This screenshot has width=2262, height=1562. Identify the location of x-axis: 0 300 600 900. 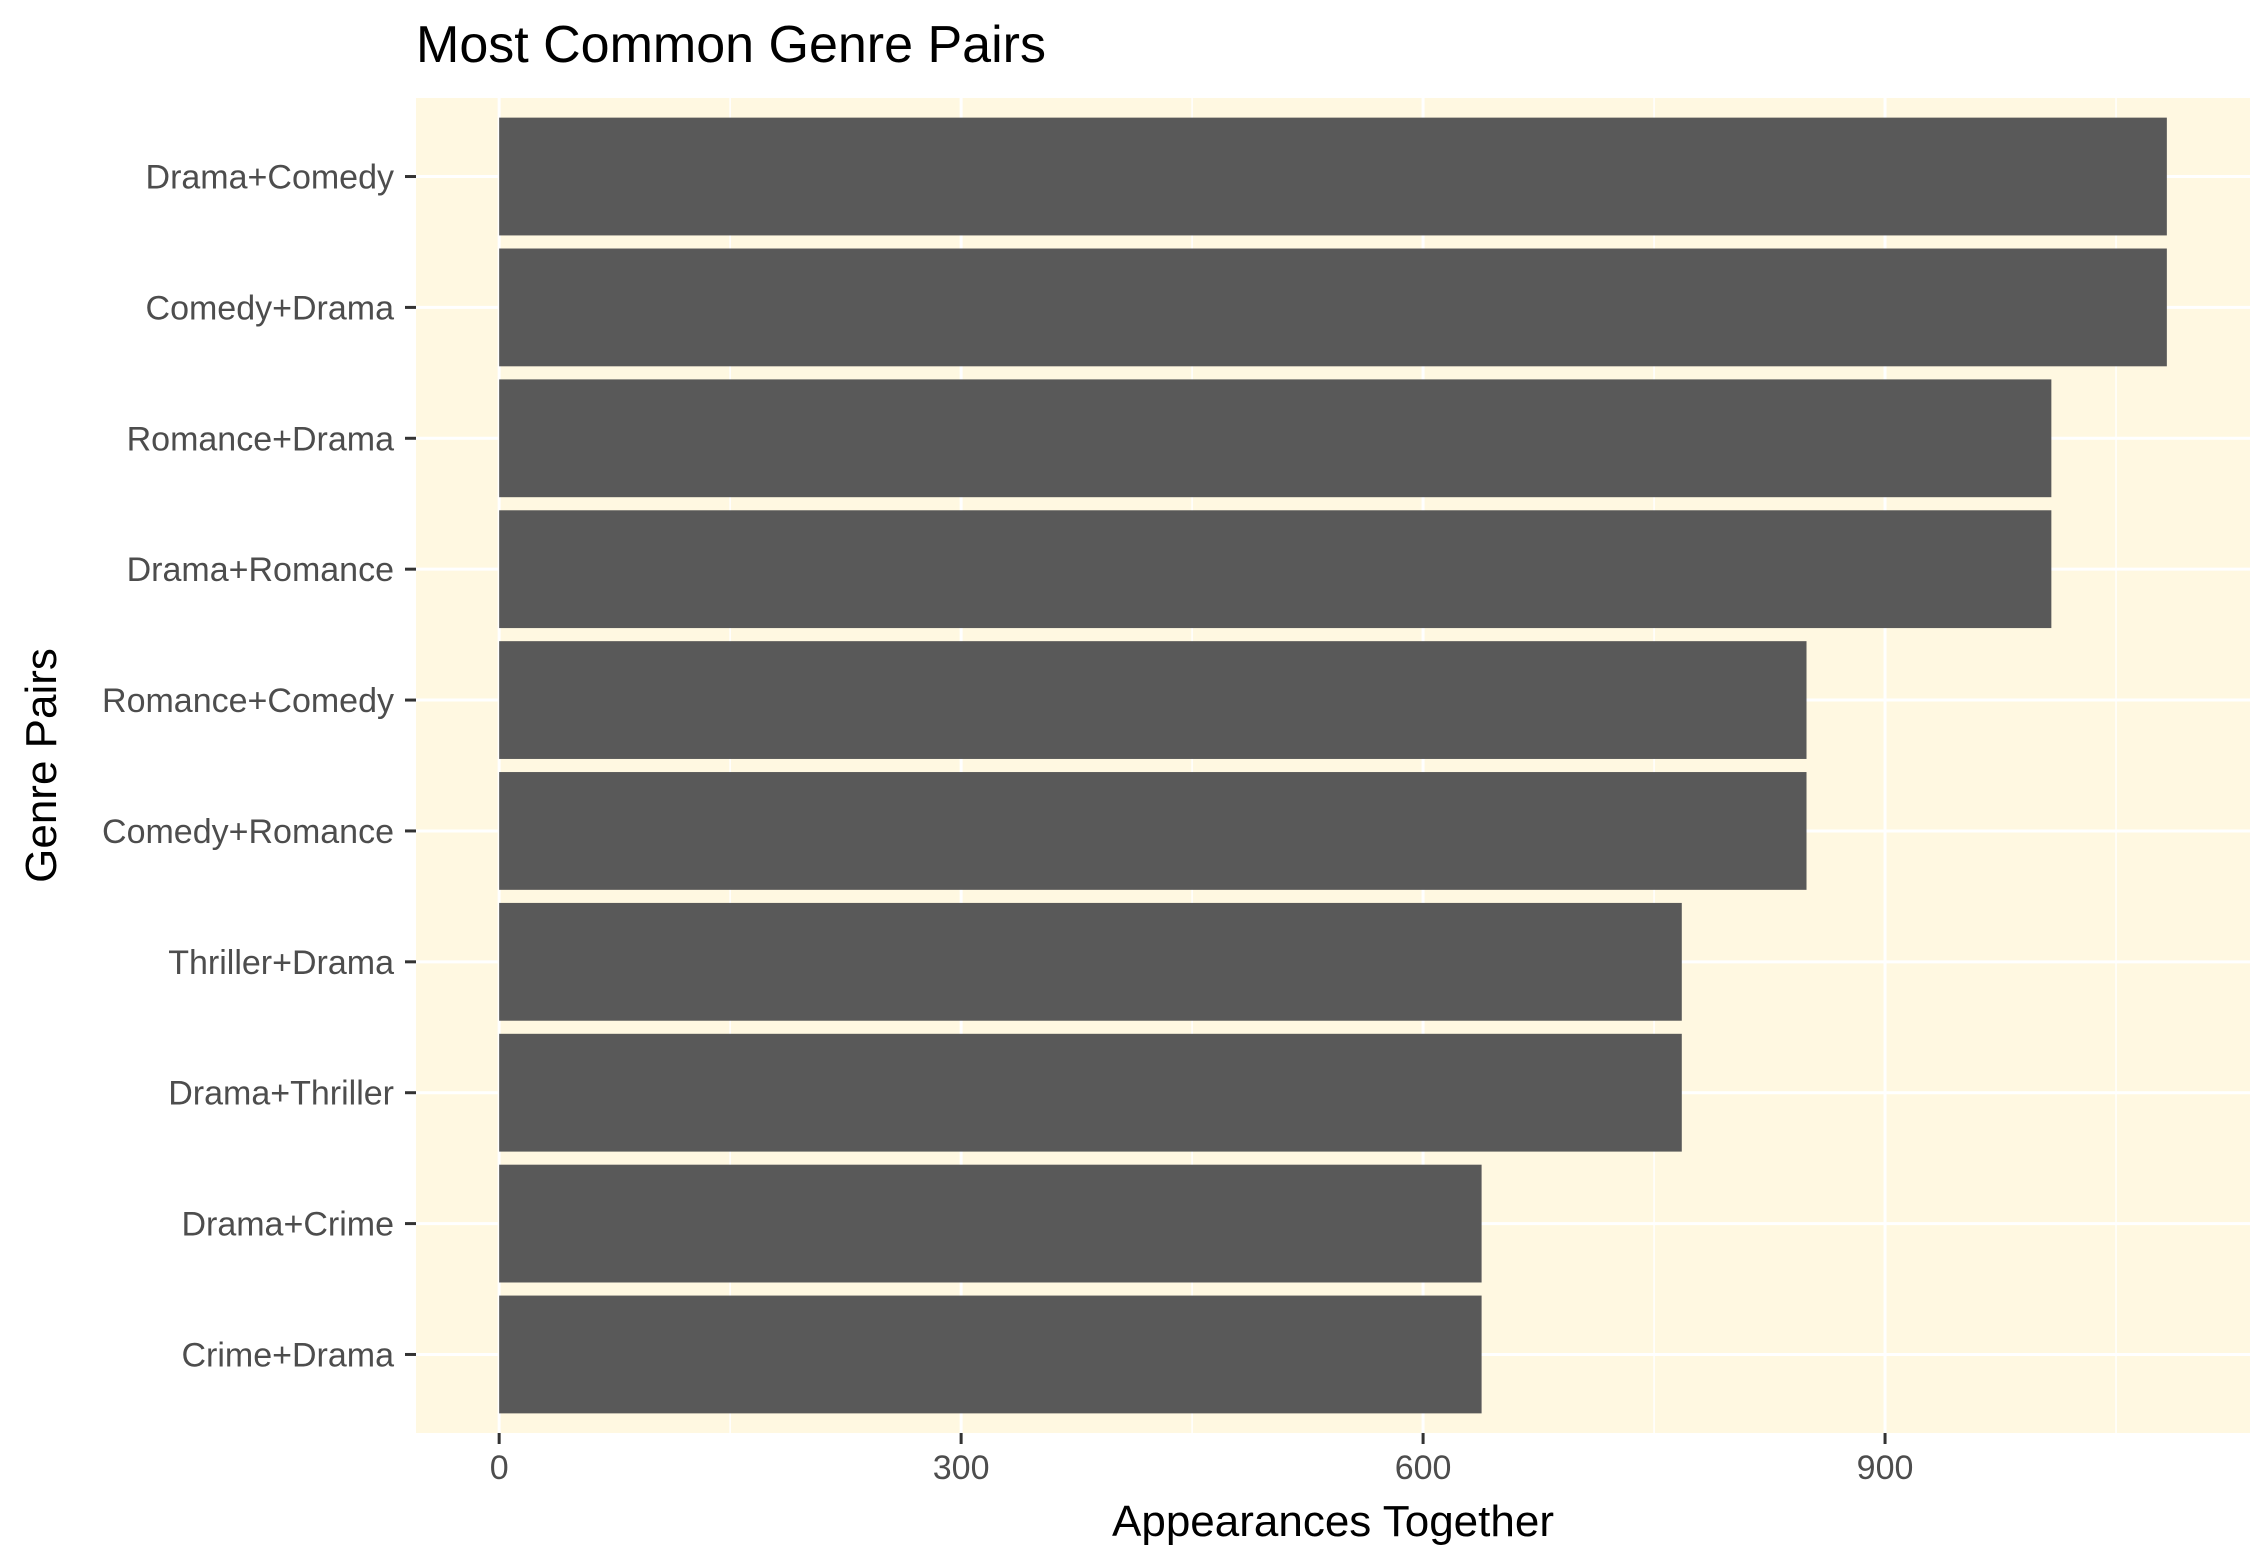
(1202, 1460).